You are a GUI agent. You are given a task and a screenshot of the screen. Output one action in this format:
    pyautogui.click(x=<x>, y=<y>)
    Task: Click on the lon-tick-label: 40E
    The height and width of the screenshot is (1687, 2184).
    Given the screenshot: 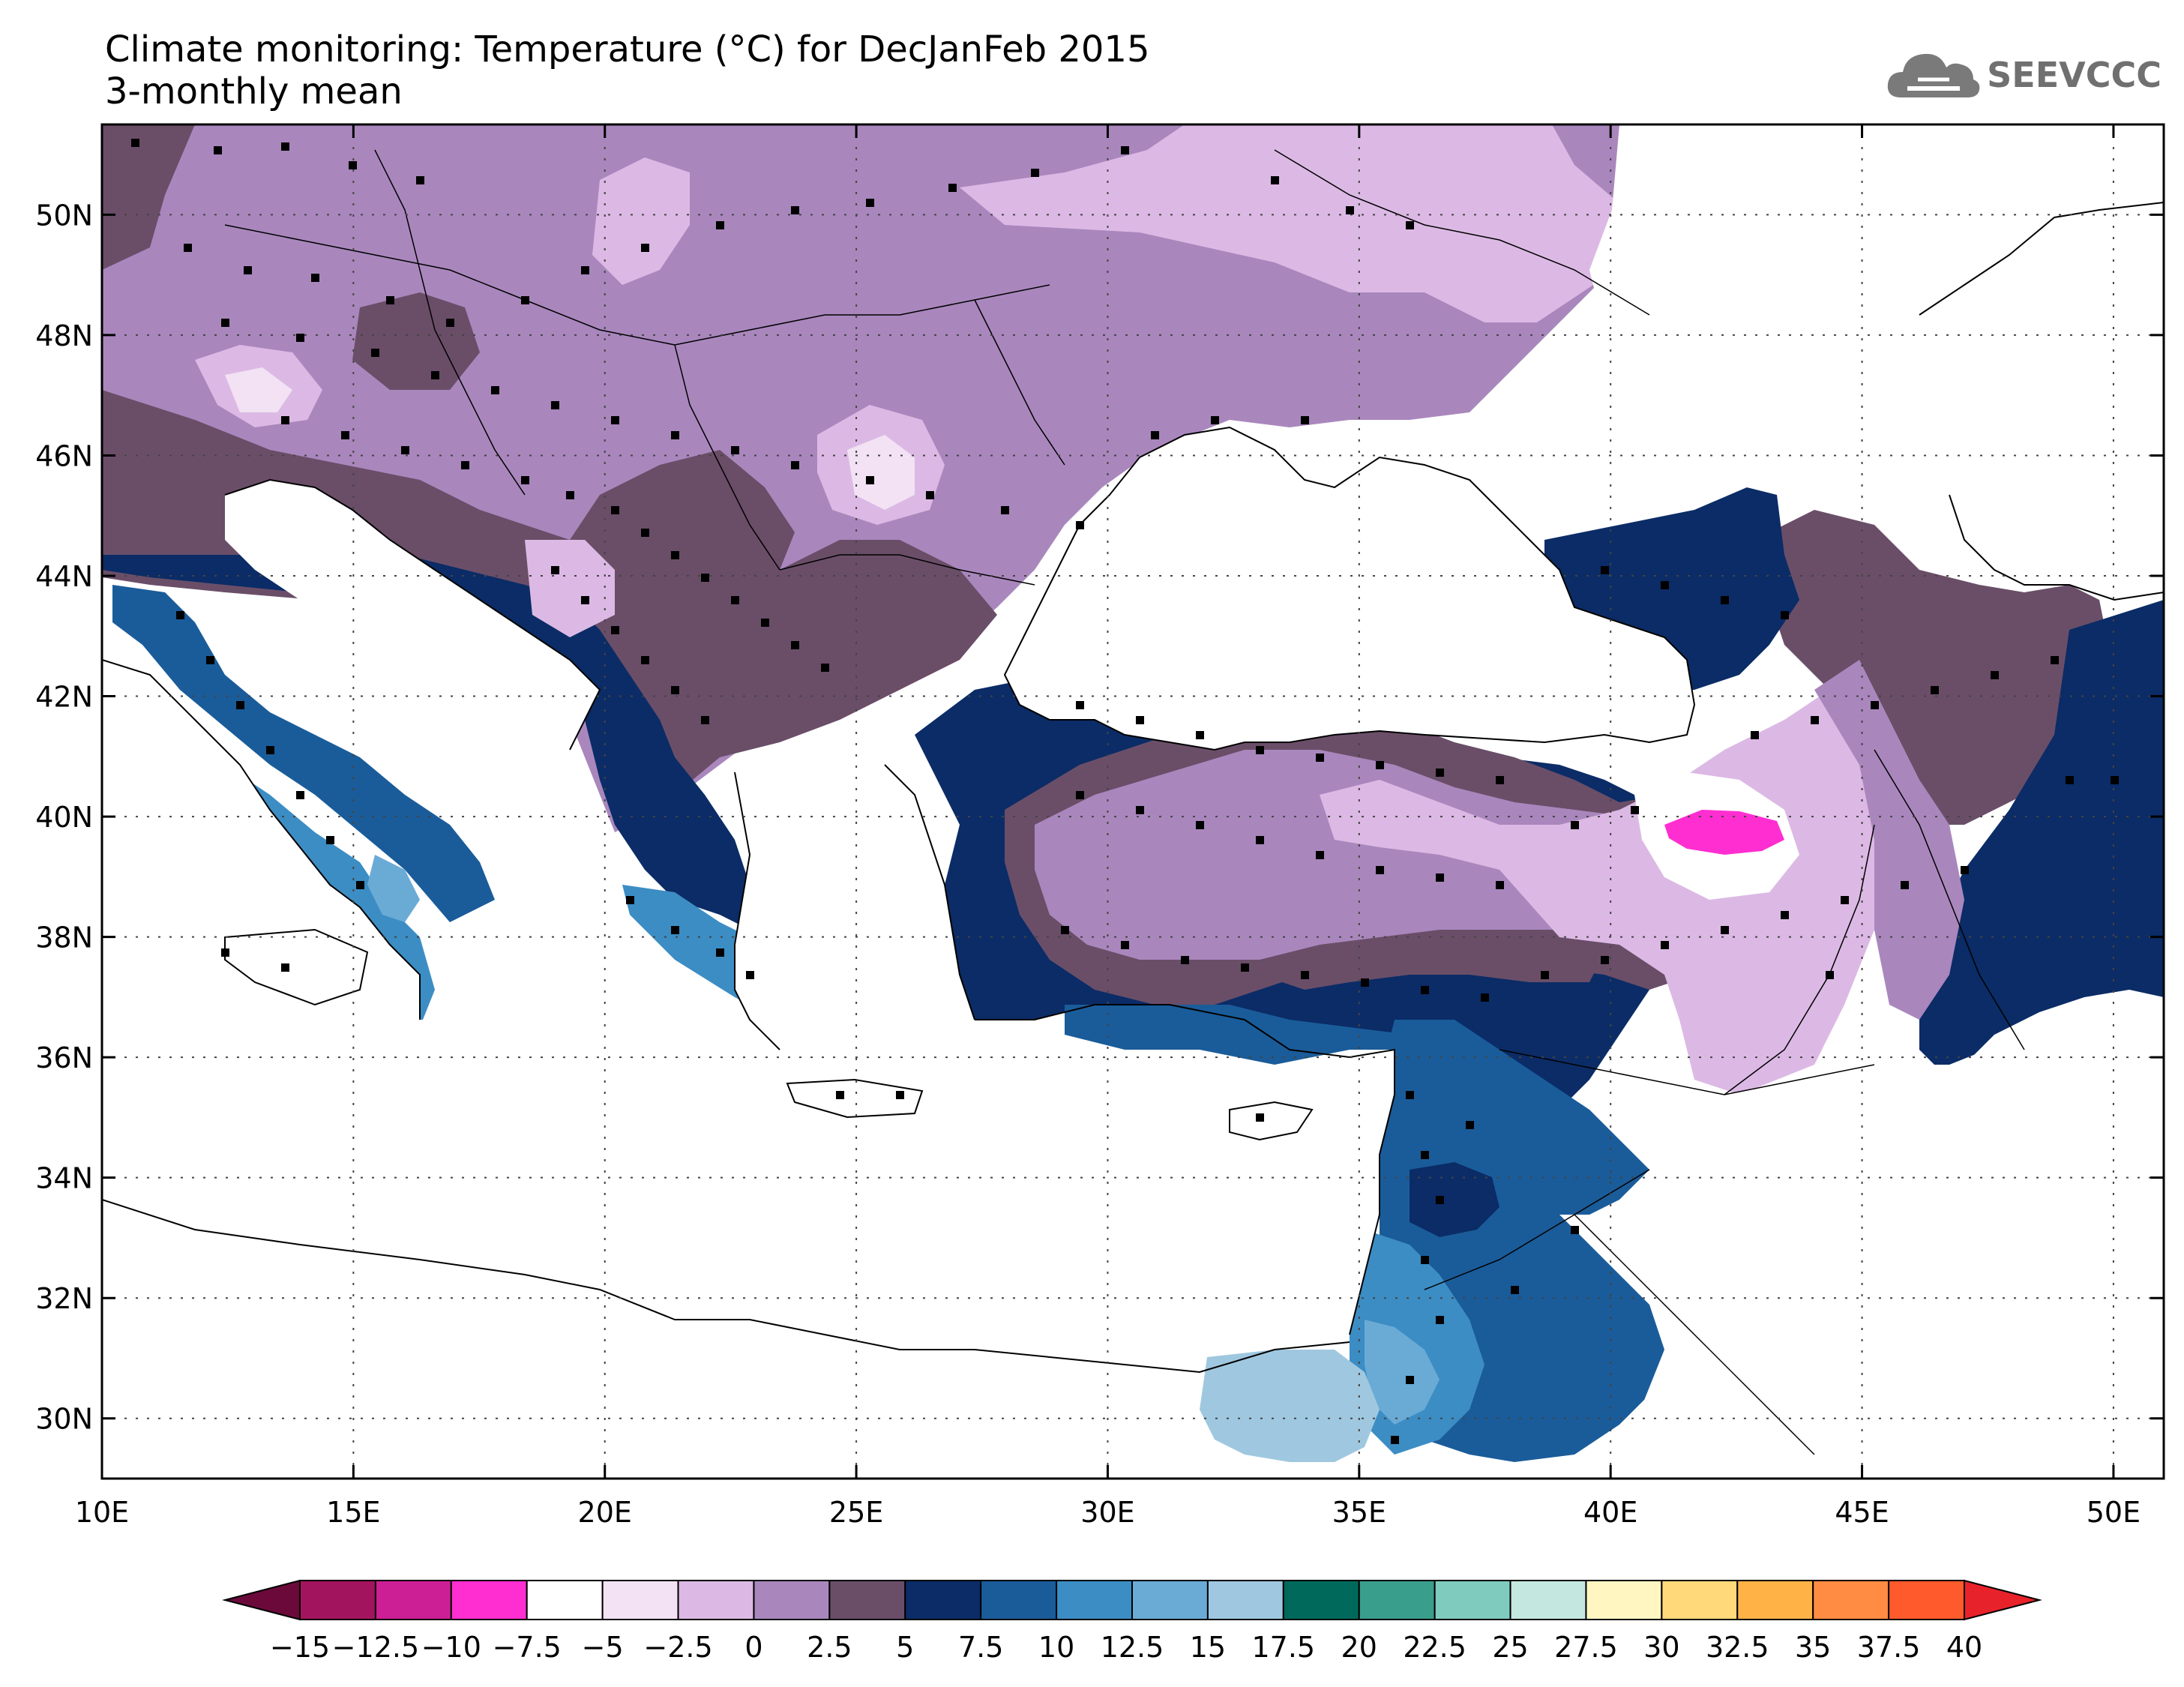 What is the action you would take?
    pyautogui.click(x=1610, y=1512)
    